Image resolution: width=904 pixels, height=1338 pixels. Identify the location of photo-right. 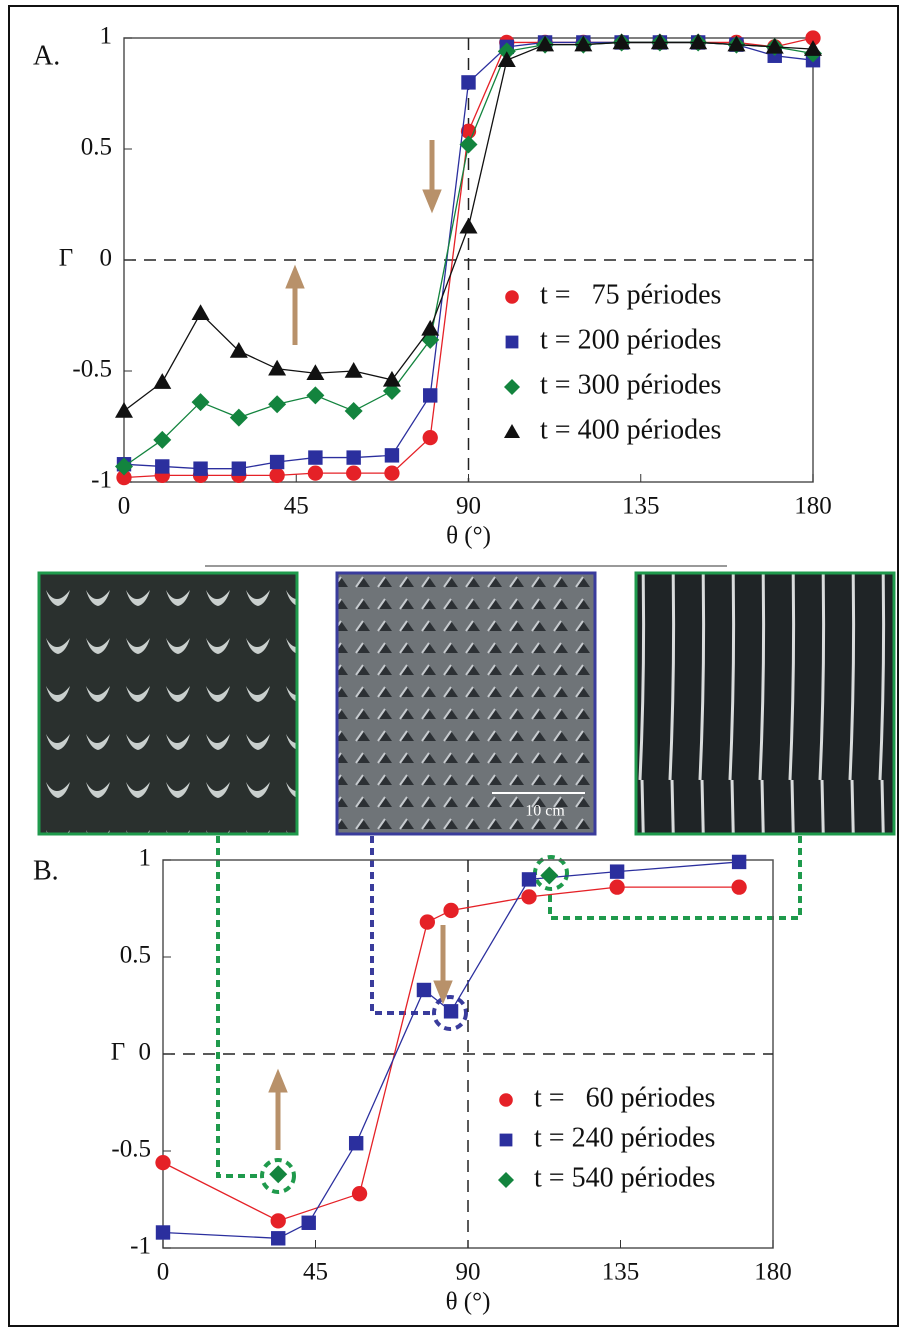
(765, 703).